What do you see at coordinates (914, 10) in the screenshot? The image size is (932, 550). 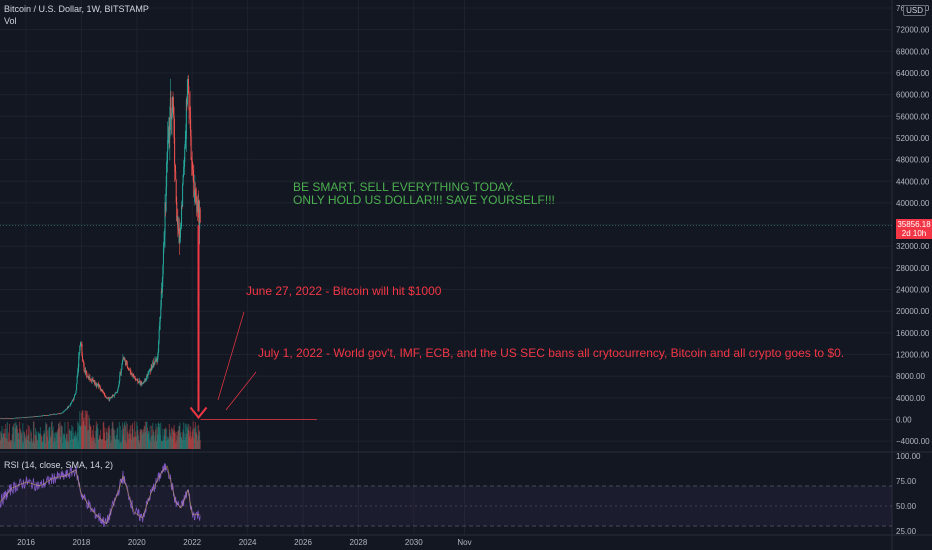 I see `currency-button: USD` at bounding box center [914, 10].